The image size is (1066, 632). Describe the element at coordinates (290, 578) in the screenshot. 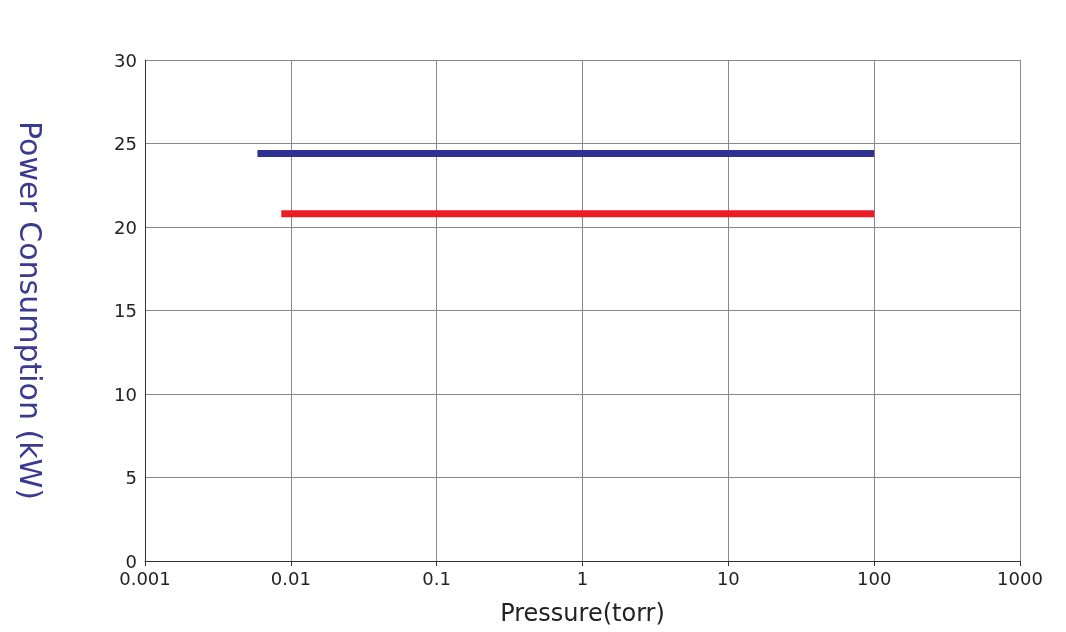

I see `x-tick-label: 0.01` at that location.